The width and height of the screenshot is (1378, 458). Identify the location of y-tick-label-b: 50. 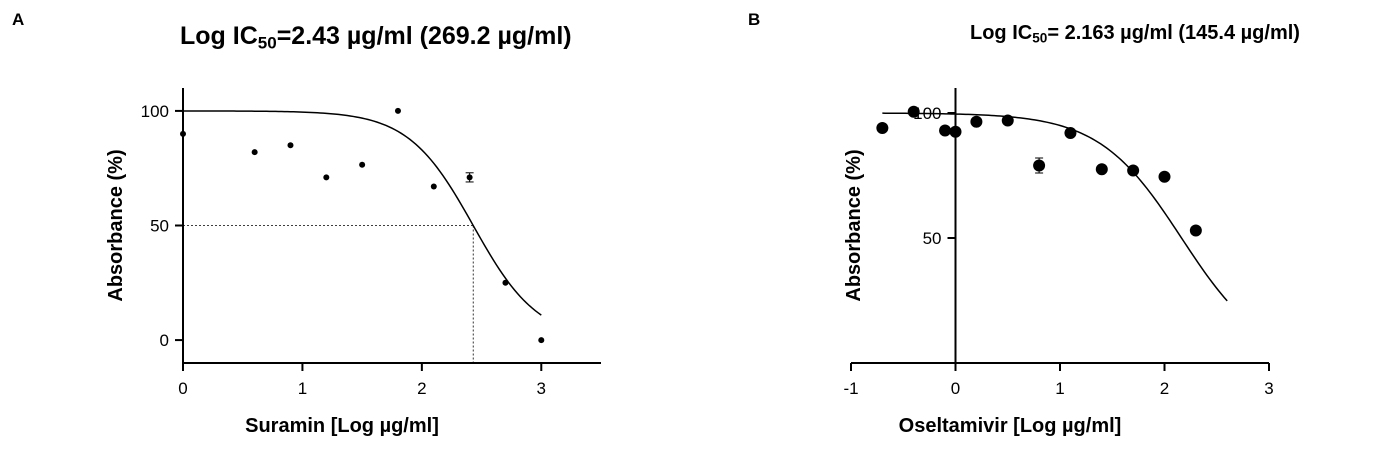
(932, 238).